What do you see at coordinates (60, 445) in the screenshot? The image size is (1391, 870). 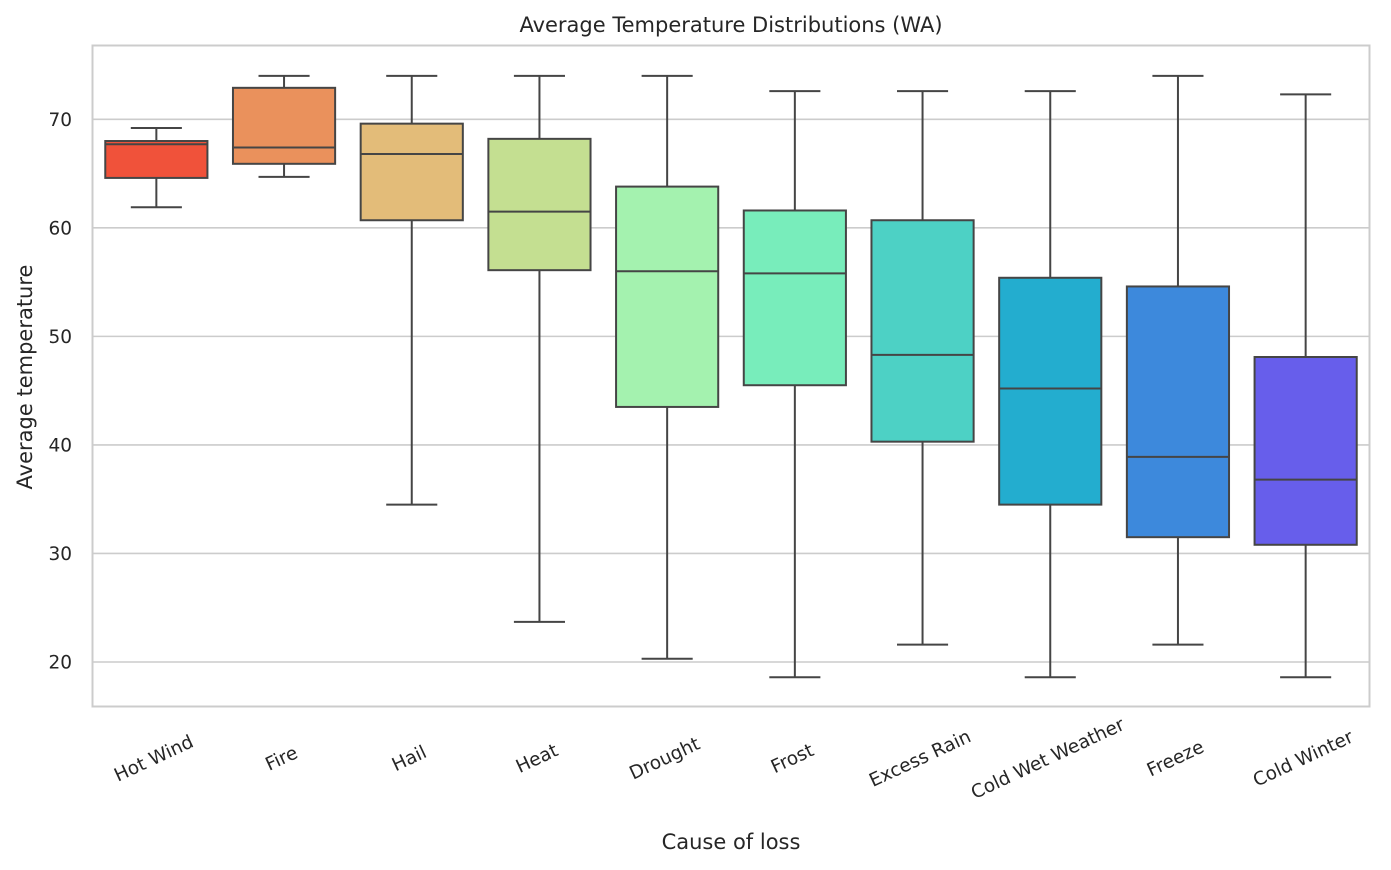 I see `y-tick-label: 40` at bounding box center [60, 445].